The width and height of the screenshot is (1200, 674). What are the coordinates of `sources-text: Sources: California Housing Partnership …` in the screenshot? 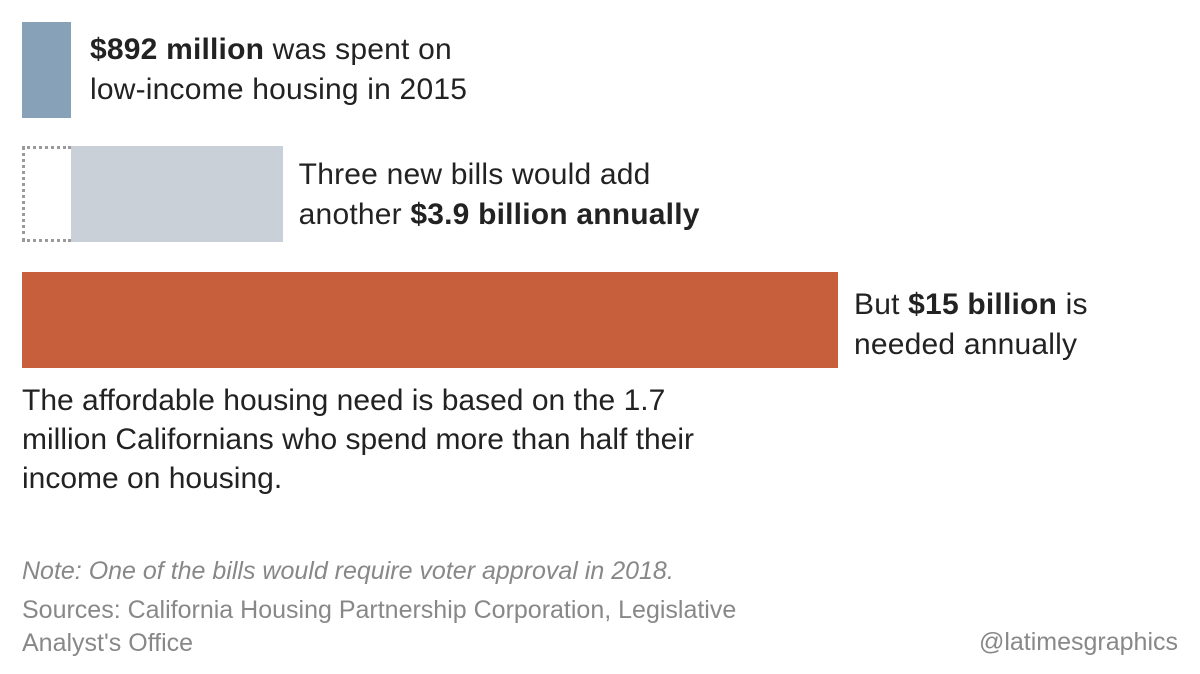 It's located at (379, 626).